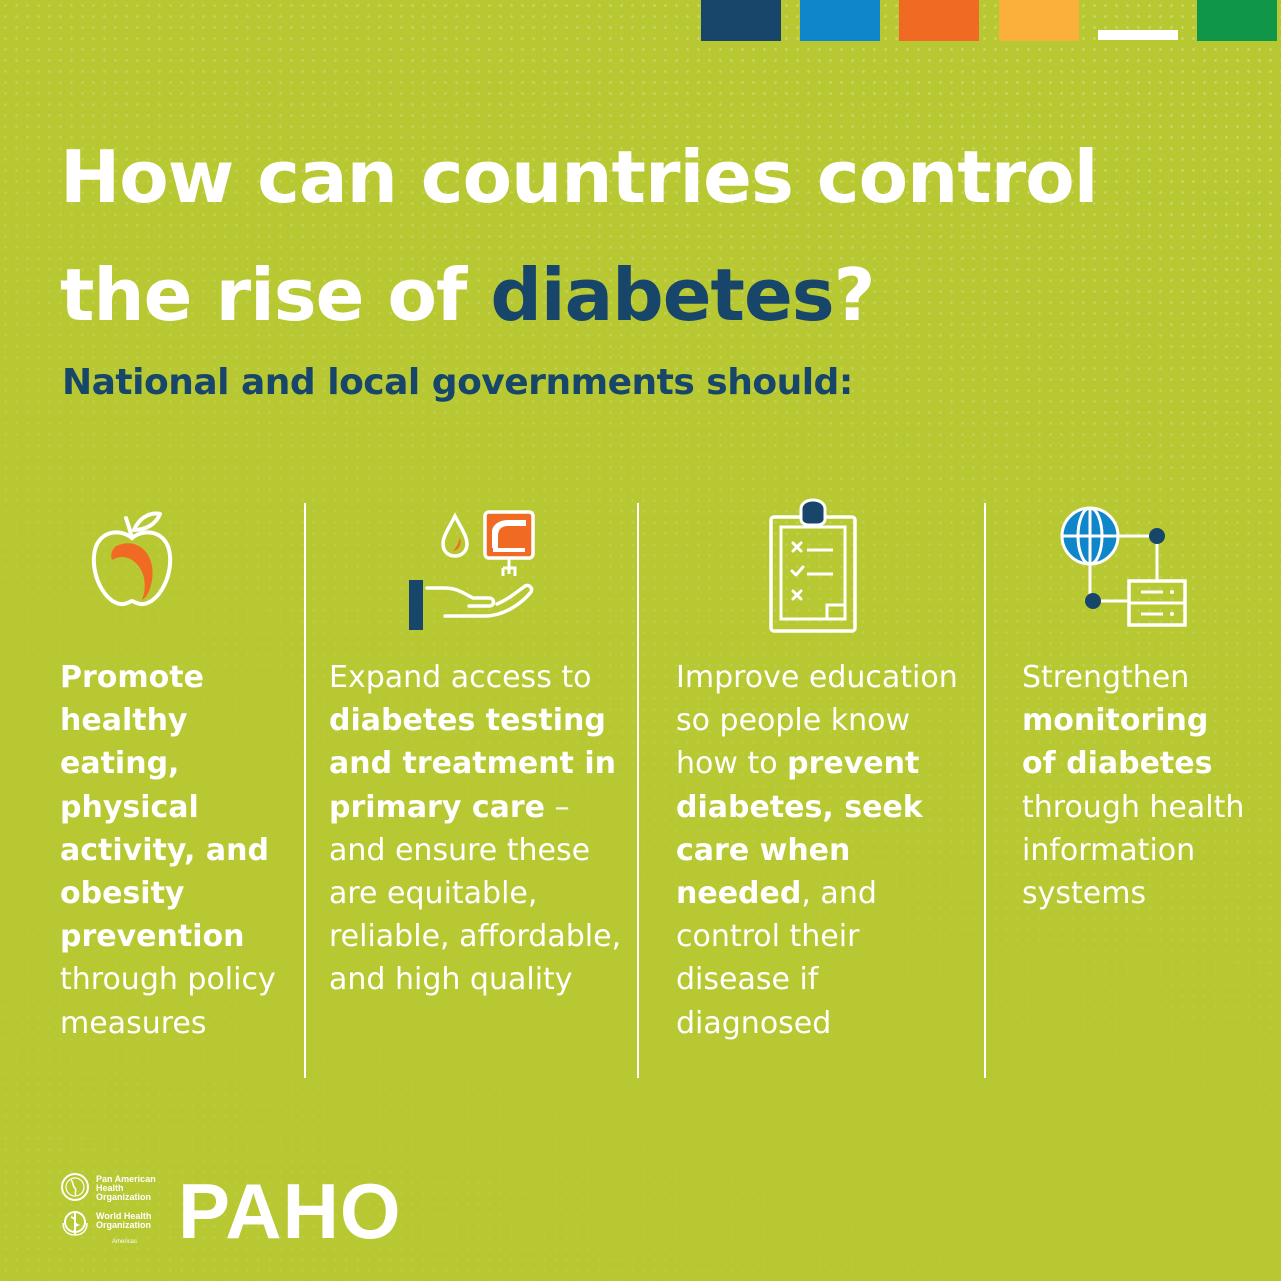  I want to click on who-region-label: Americas, so click(125, 1242).